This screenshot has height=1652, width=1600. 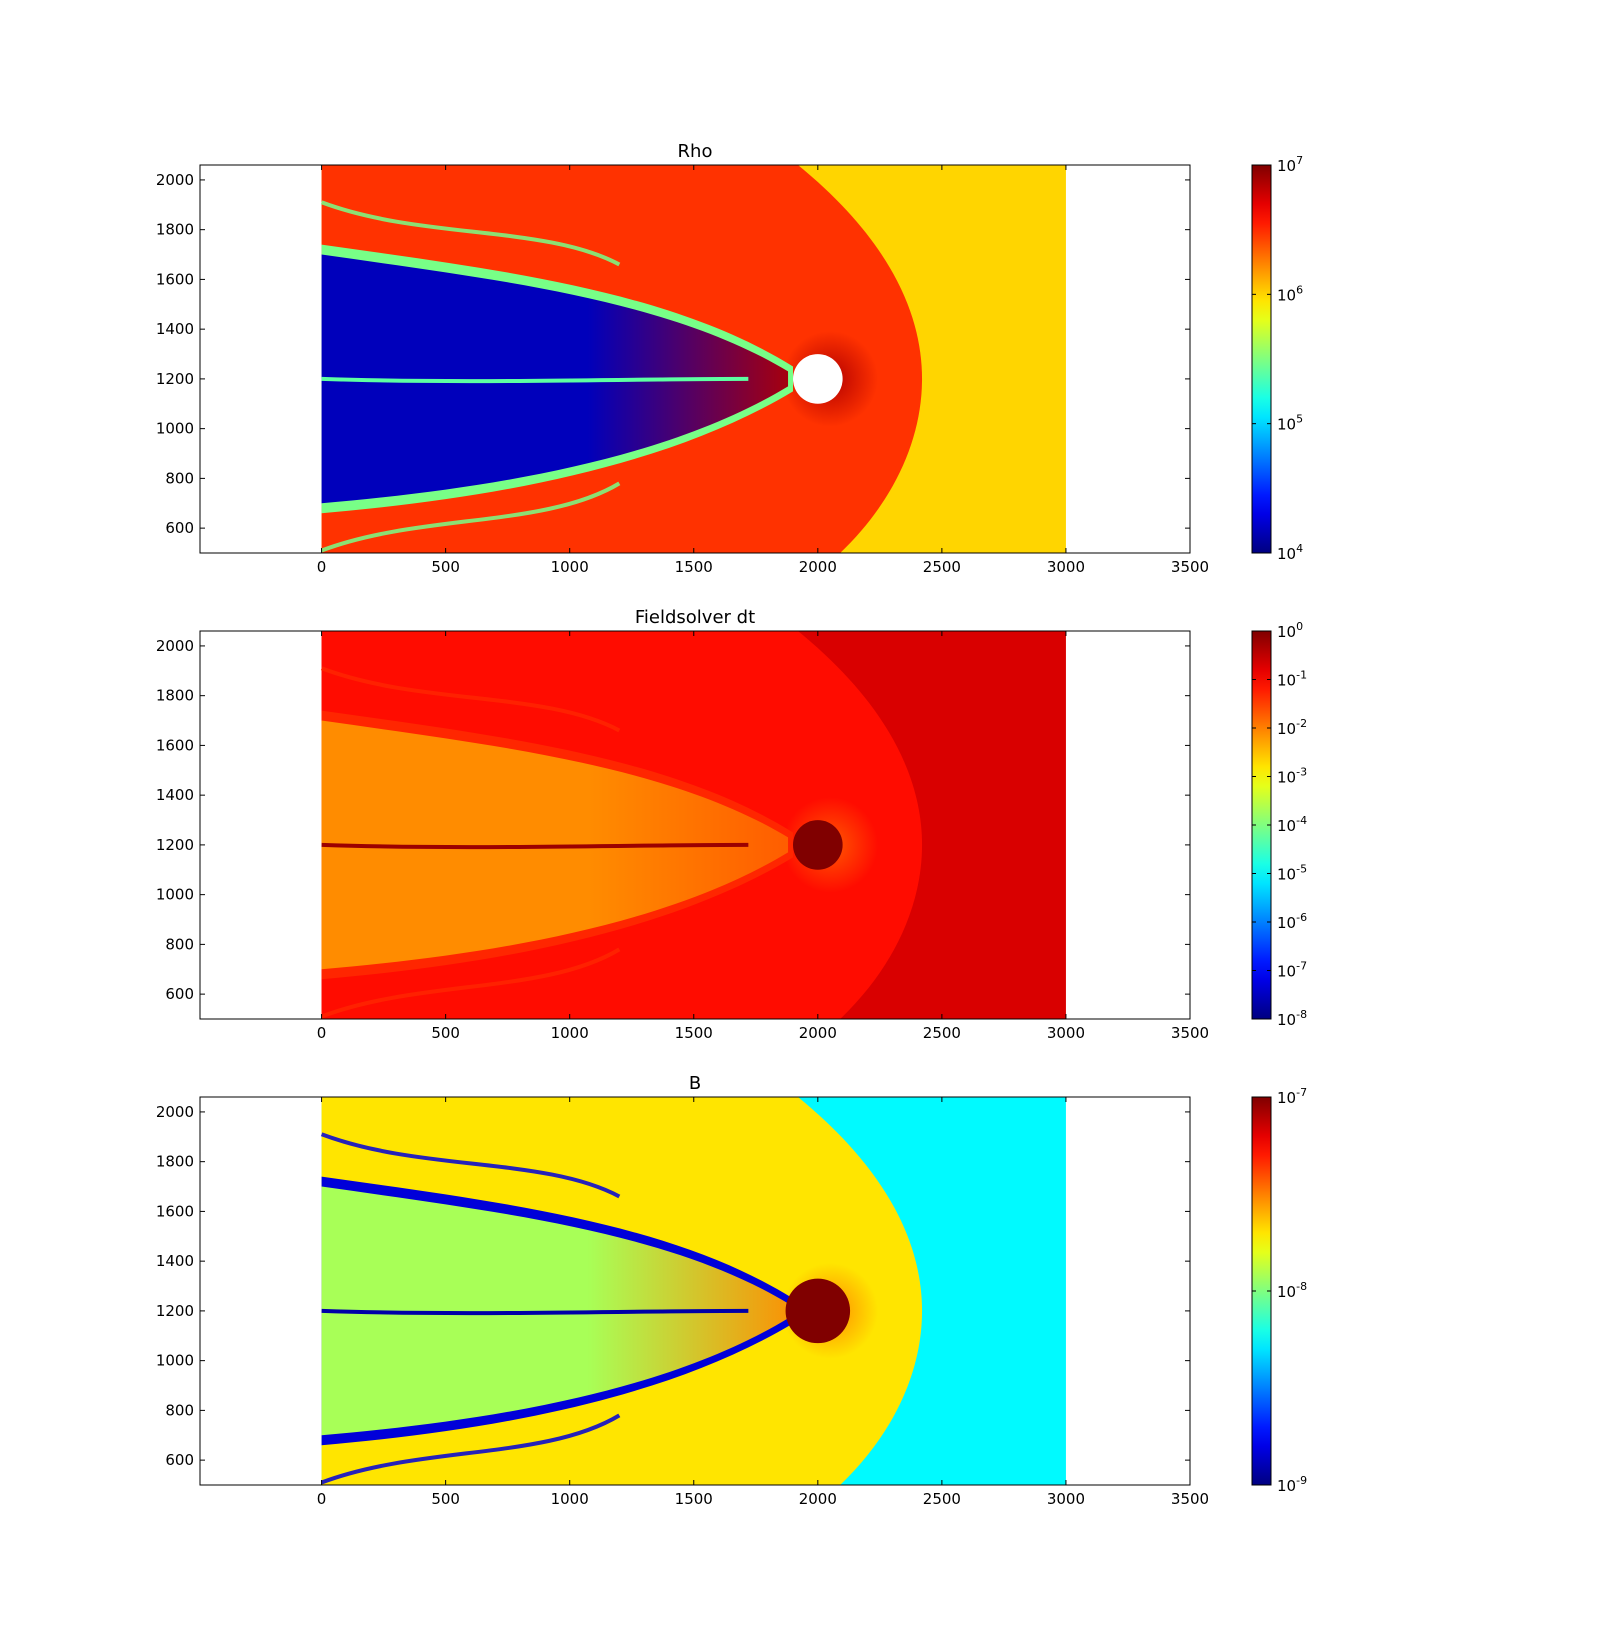 What do you see at coordinates (1292, 873) in the screenshot?
I see `colorbar-tick-label: 10⁻⁵` at bounding box center [1292, 873].